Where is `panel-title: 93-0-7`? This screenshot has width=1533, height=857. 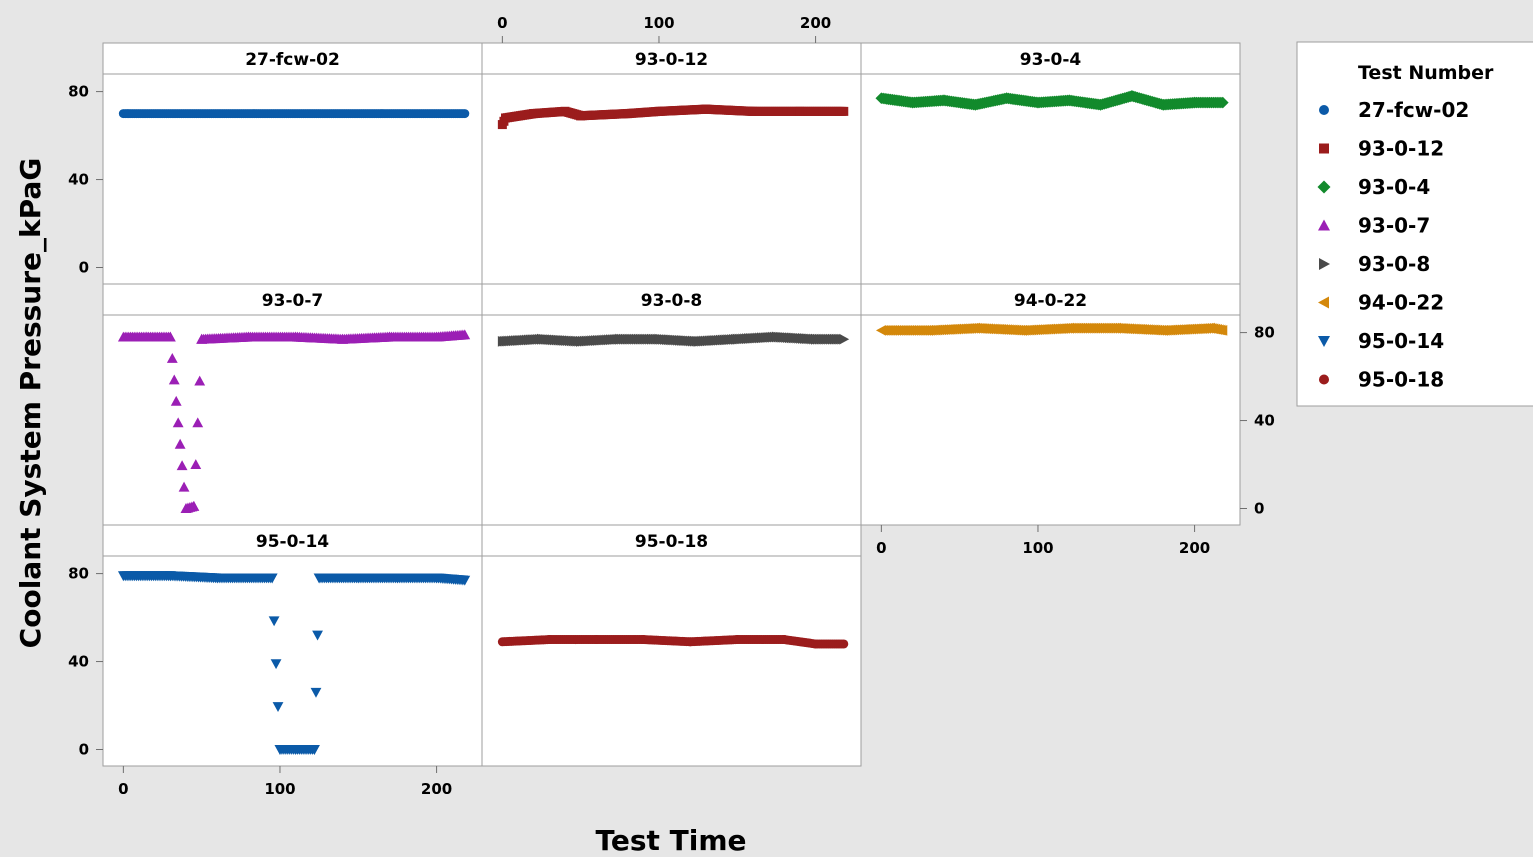
panel-title: 93-0-7 is located at coordinates (292, 301).